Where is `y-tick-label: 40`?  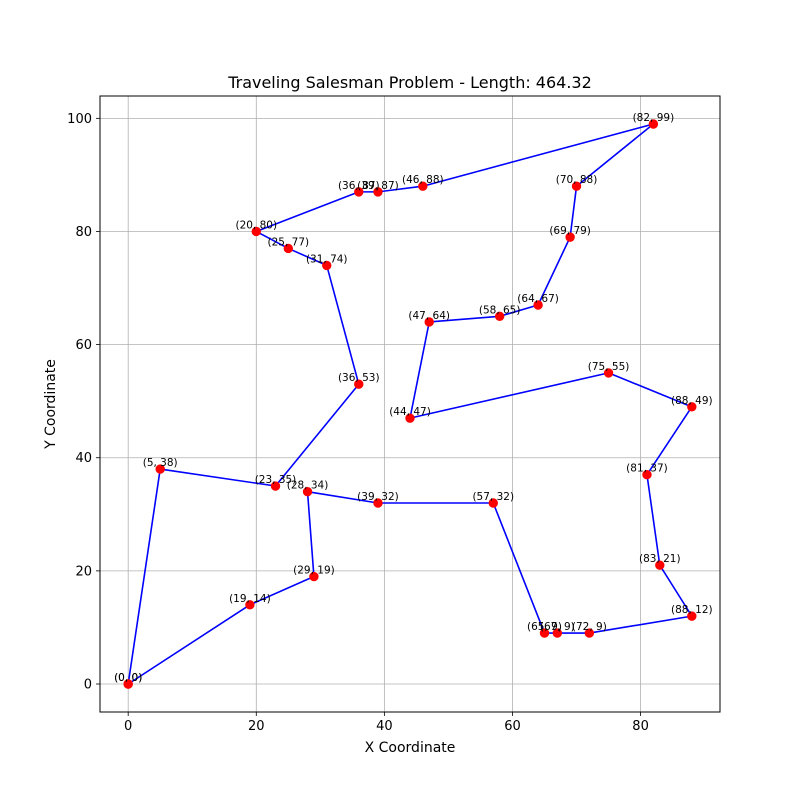 y-tick-label: 40 is located at coordinates (83, 458).